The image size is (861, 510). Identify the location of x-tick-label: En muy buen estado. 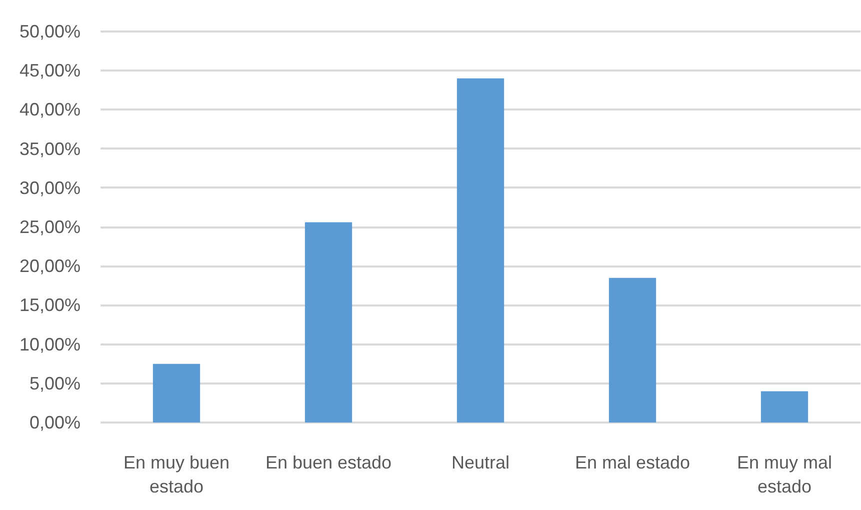
(176, 474).